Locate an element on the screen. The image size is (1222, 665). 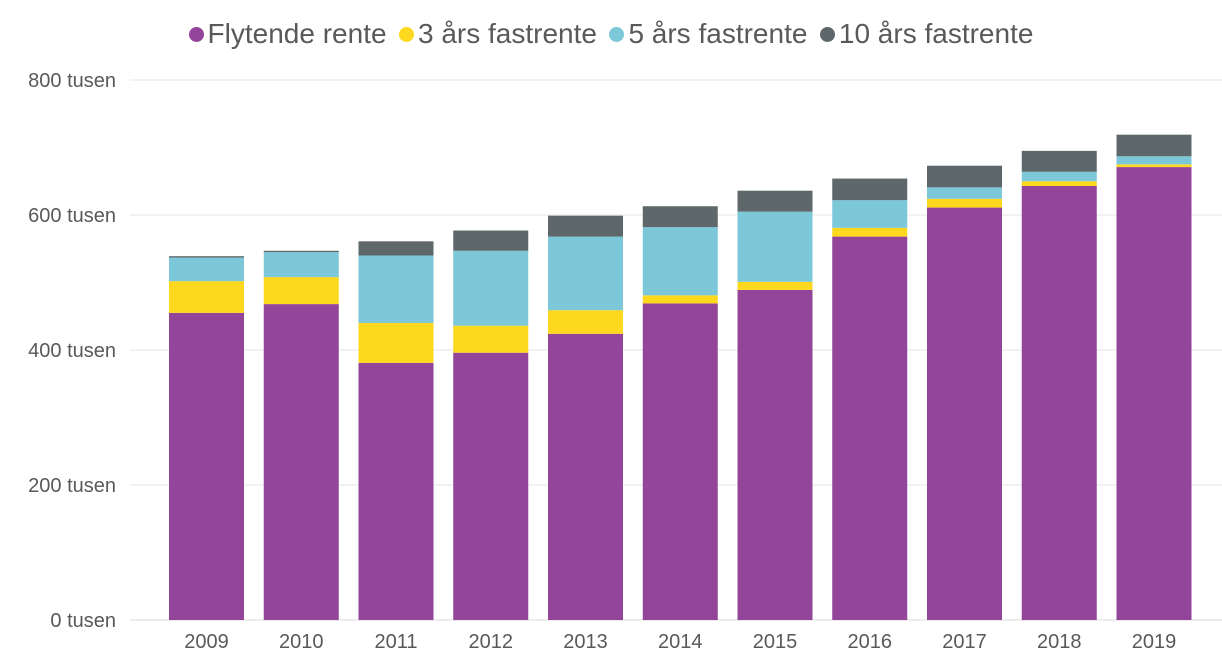
y-tick-label: 400 tusen is located at coordinates (72, 351).